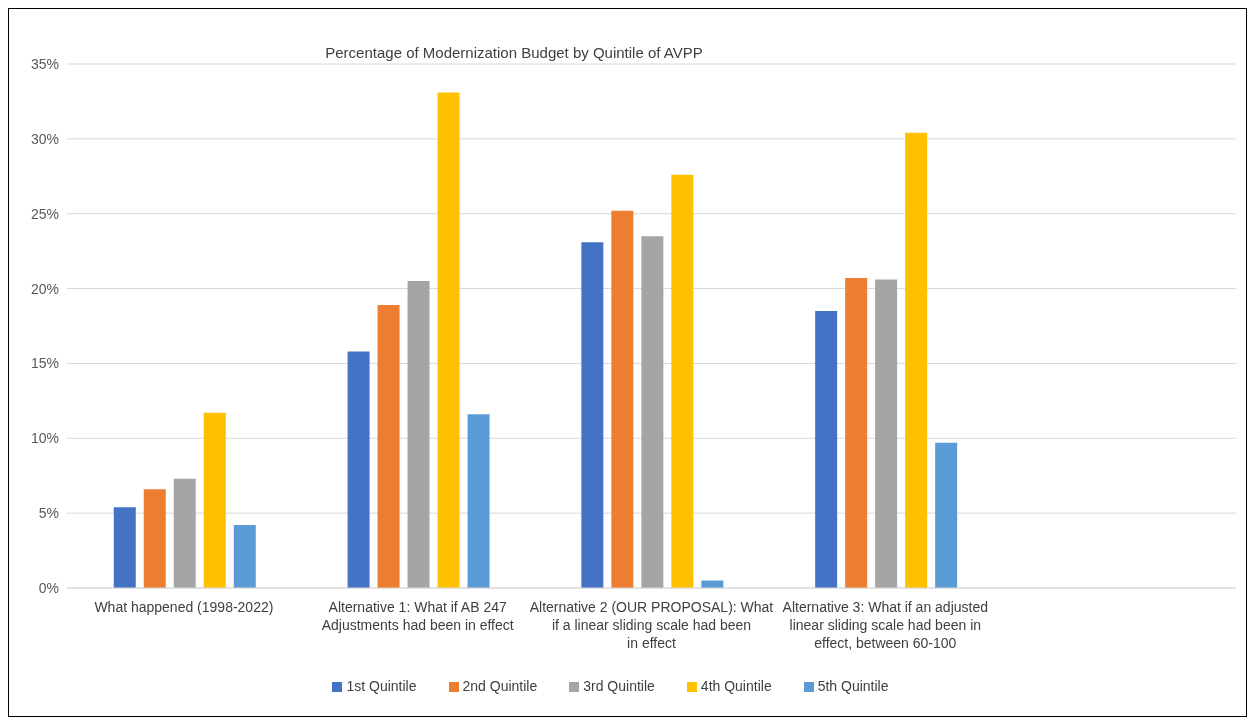 The width and height of the screenshot is (1255, 725). Describe the element at coordinates (853, 686) in the screenshot. I see `legend-label: 5th Quintile` at that location.